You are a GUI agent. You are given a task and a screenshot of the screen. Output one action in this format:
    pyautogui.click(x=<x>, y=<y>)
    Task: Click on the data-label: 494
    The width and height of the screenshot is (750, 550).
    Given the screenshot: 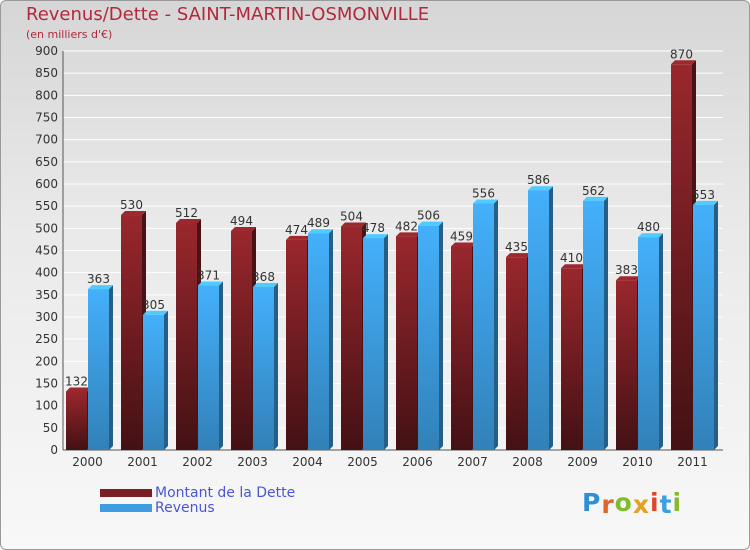 What is the action you would take?
    pyautogui.click(x=241, y=221)
    